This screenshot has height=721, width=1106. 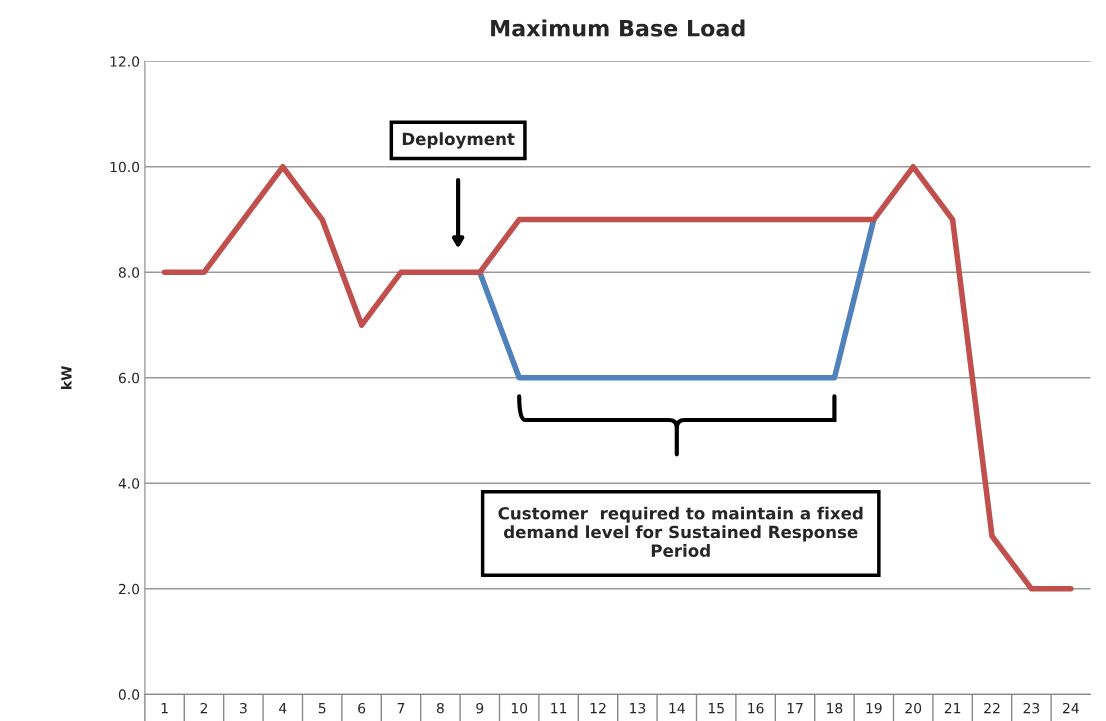 What do you see at coordinates (125, 61) in the screenshot?
I see `y-tick-label: 12.0` at bounding box center [125, 61].